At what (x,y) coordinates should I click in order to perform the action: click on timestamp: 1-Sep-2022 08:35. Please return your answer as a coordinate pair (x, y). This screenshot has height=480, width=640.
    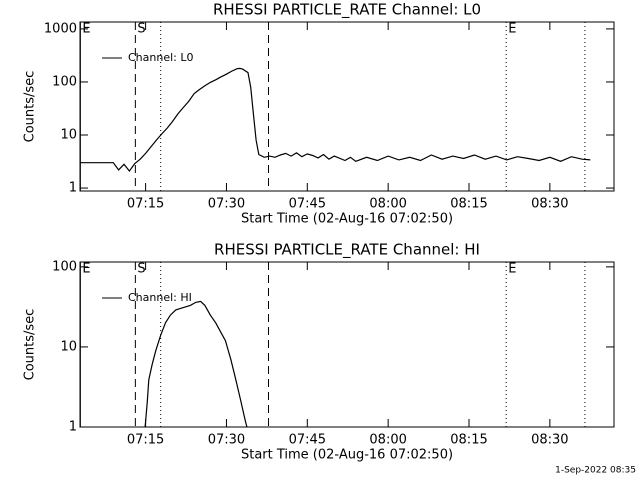
    Looking at the image, I should click on (595, 471).